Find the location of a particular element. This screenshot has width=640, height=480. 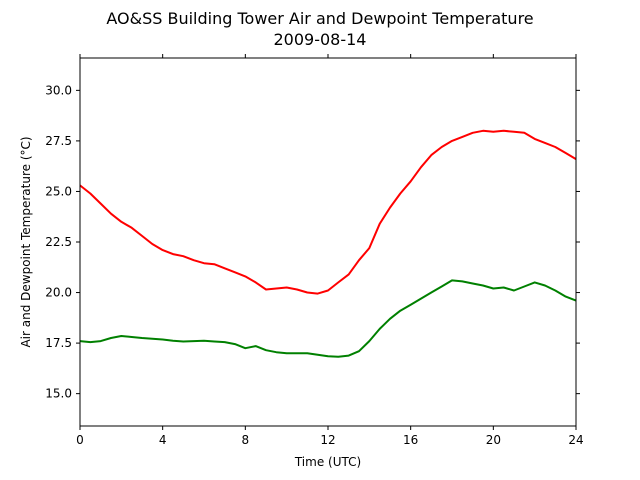

y-tick-label: 20.0 is located at coordinates (58, 293).